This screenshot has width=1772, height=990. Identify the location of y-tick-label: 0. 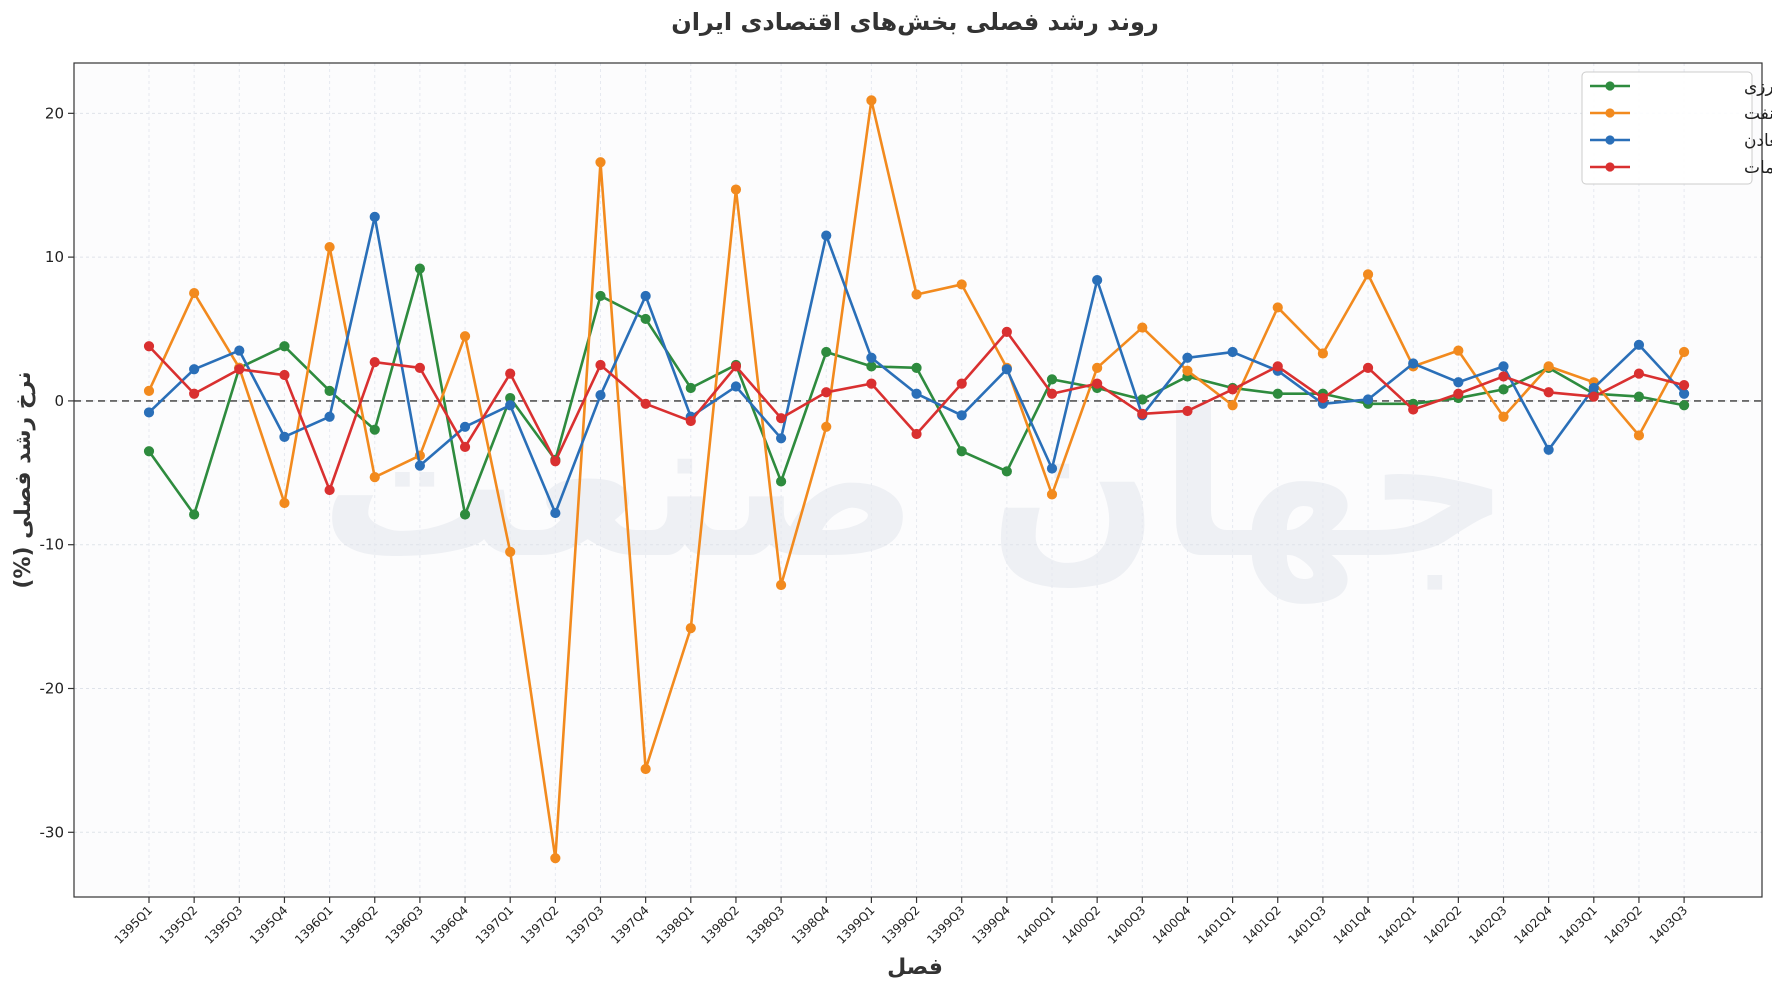
(59, 401).